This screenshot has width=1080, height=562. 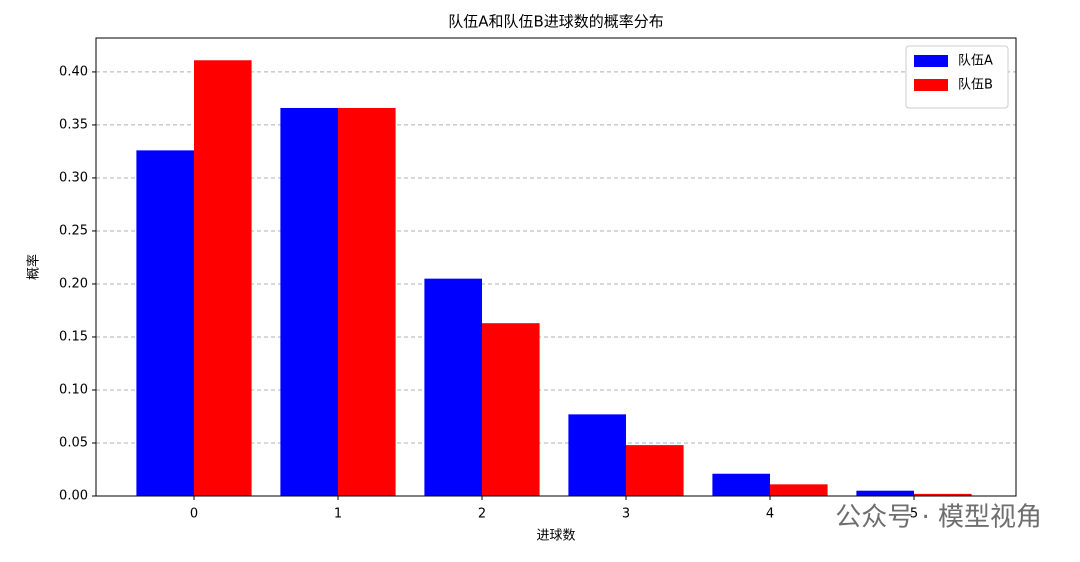 I want to click on y-tick-label: 0.15, so click(x=73, y=336).